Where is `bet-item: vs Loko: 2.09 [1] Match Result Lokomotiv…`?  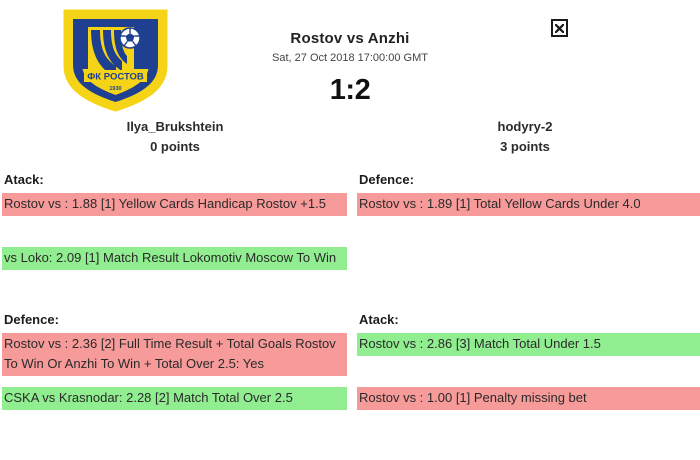 bet-item: vs Loko: 2.09 [1] Match Result Lokomotiv… is located at coordinates (174, 259).